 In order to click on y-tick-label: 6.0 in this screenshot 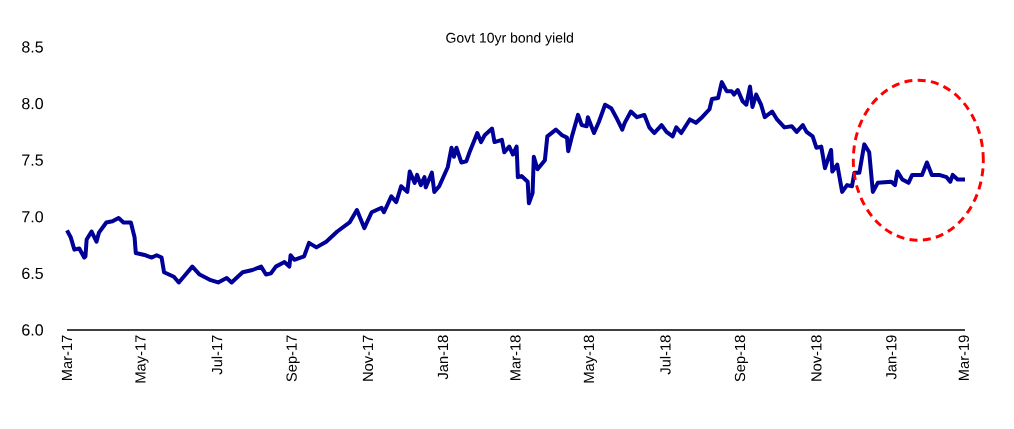, I will do `click(33, 330)`.